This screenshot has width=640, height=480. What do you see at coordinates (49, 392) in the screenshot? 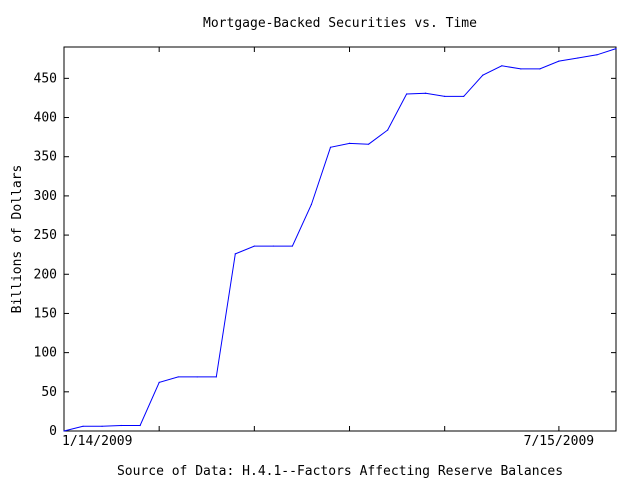
I see `y-tick-label: 50` at bounding box center [49, 392].